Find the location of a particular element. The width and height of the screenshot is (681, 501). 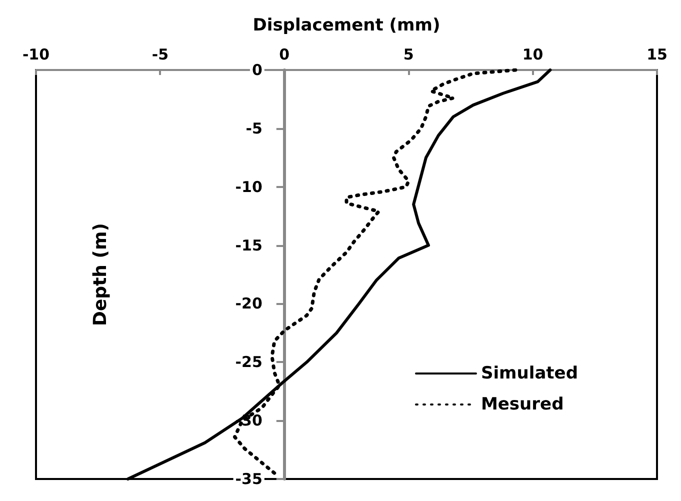

y-tick-label: -5 is located at coordinates (254, 128).